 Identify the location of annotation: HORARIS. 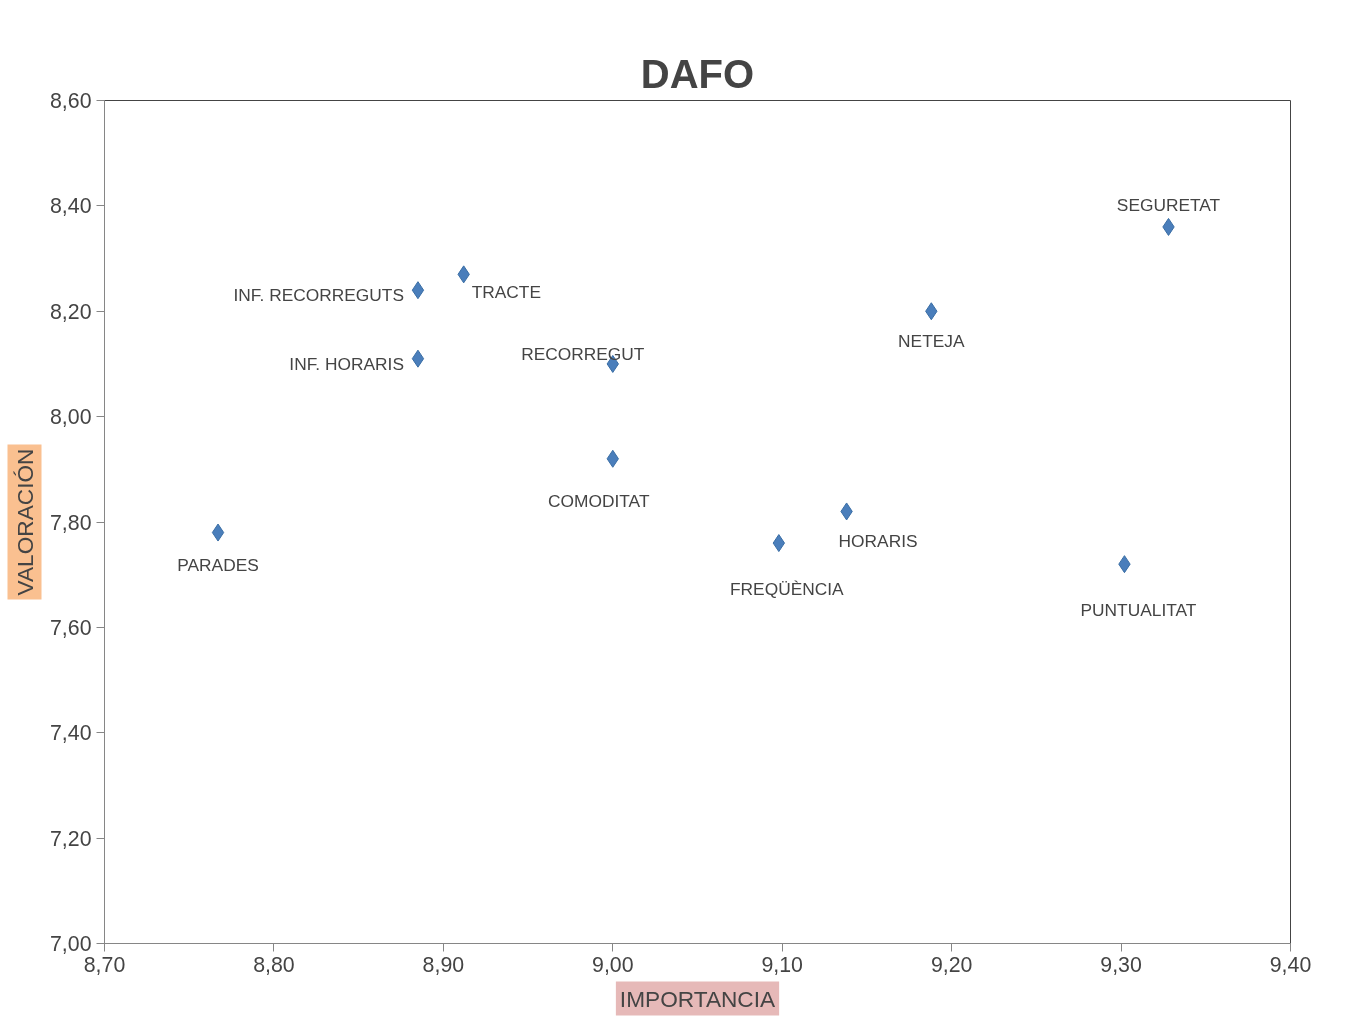
(878, 541).